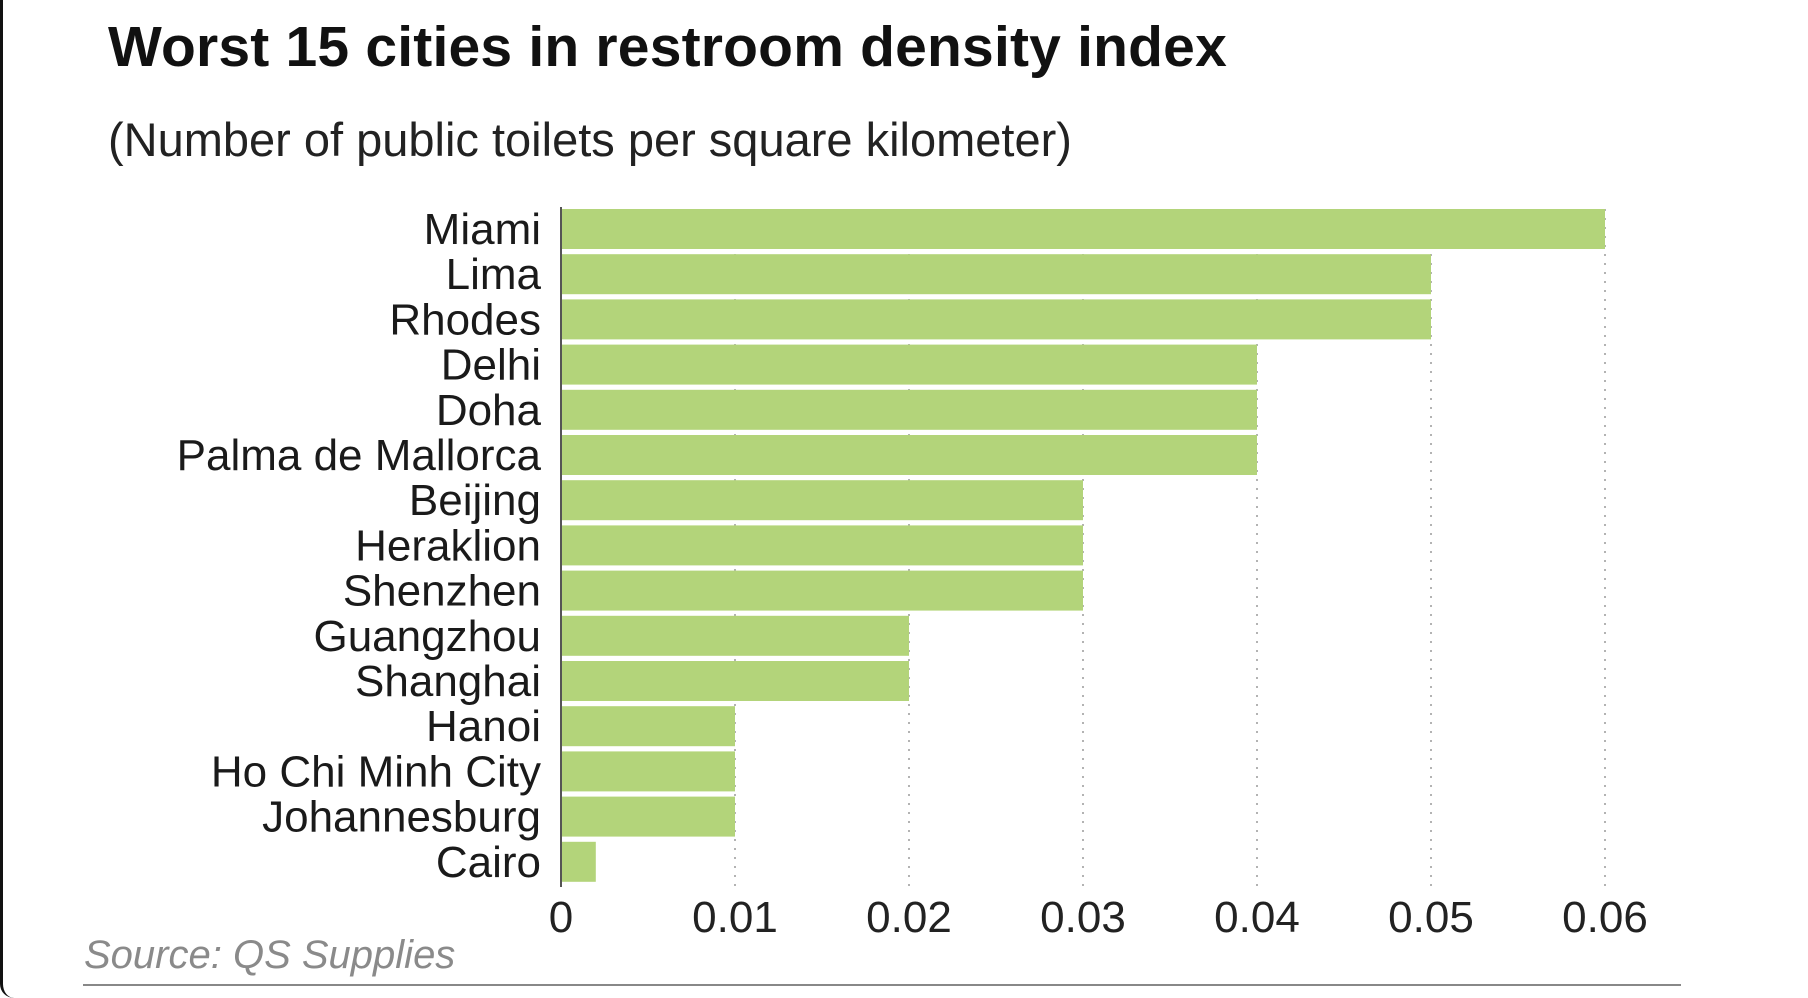  What do you see at coordinates (270, 955) in the screenshot?
I see `source-note: Source: QS Supplies` at bounding box center [270, 955].